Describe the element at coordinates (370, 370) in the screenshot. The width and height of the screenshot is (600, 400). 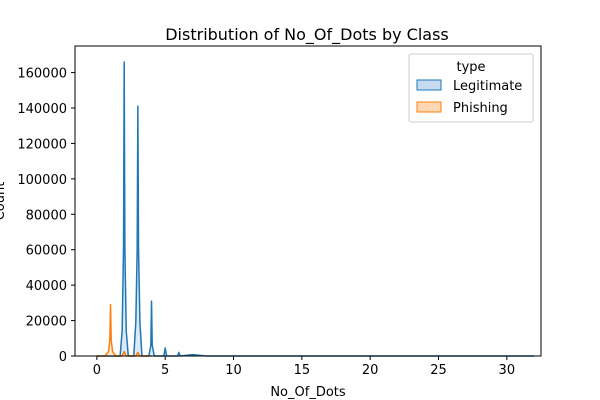
I see `x-tick-label: 20` at that location.